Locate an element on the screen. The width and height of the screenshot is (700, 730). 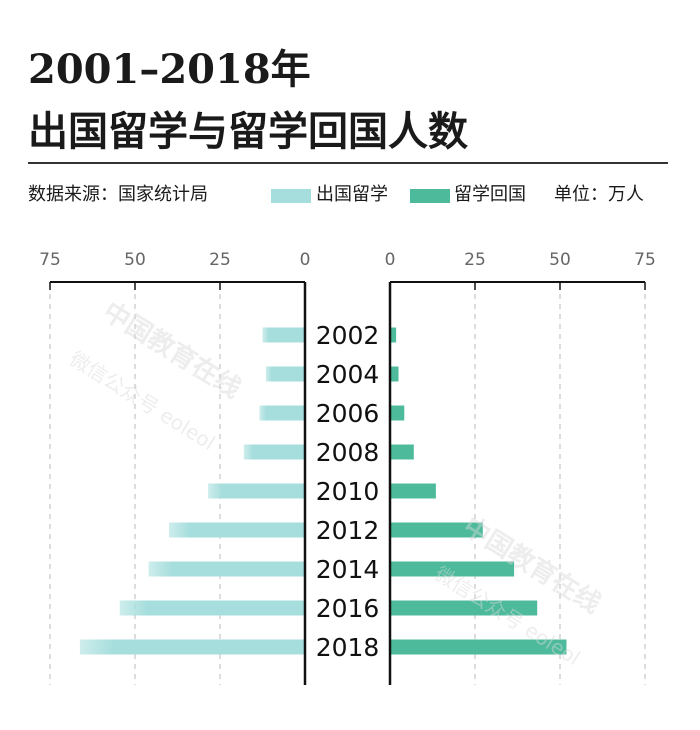
category-label-2006: 2006 is located at coordinates (348, 413).